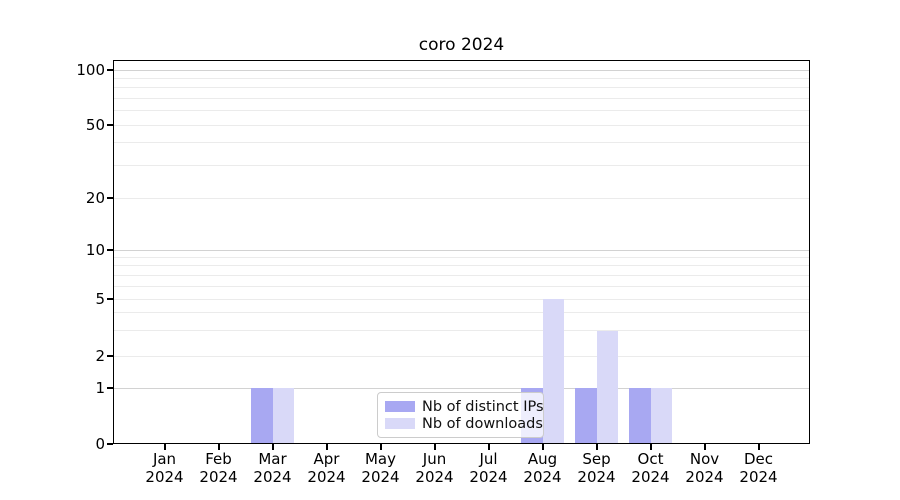 The image size is (900, 500). What do you see at coordinates (218, 459) in the screenshot?
I see `x-tick-label-month: Feb` at bounding box center [218, 459].